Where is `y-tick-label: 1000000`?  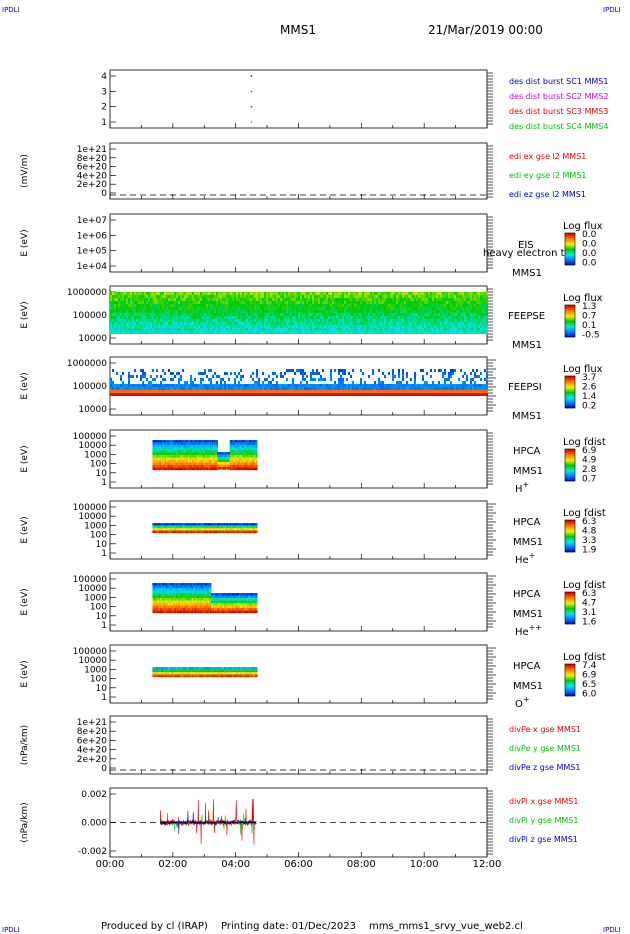 y-tick-label: 1000000 is located at coordinates (87, 364).